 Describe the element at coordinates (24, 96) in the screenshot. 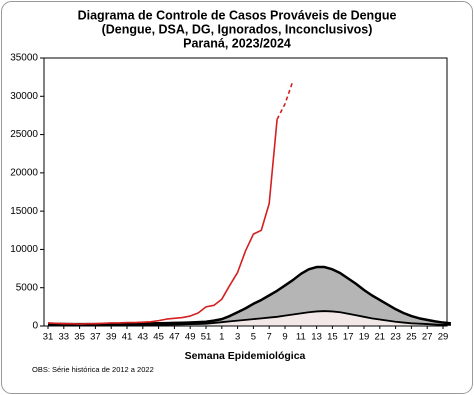

I see `y-tick-label: 30000` at that location.